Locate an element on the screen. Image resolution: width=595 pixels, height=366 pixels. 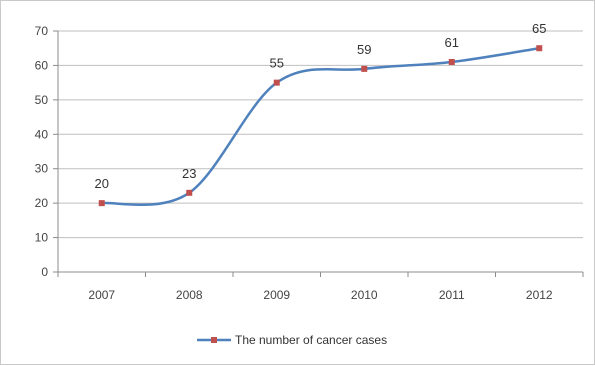
data-label-2008: 23 is located at coordinates (189, 173).